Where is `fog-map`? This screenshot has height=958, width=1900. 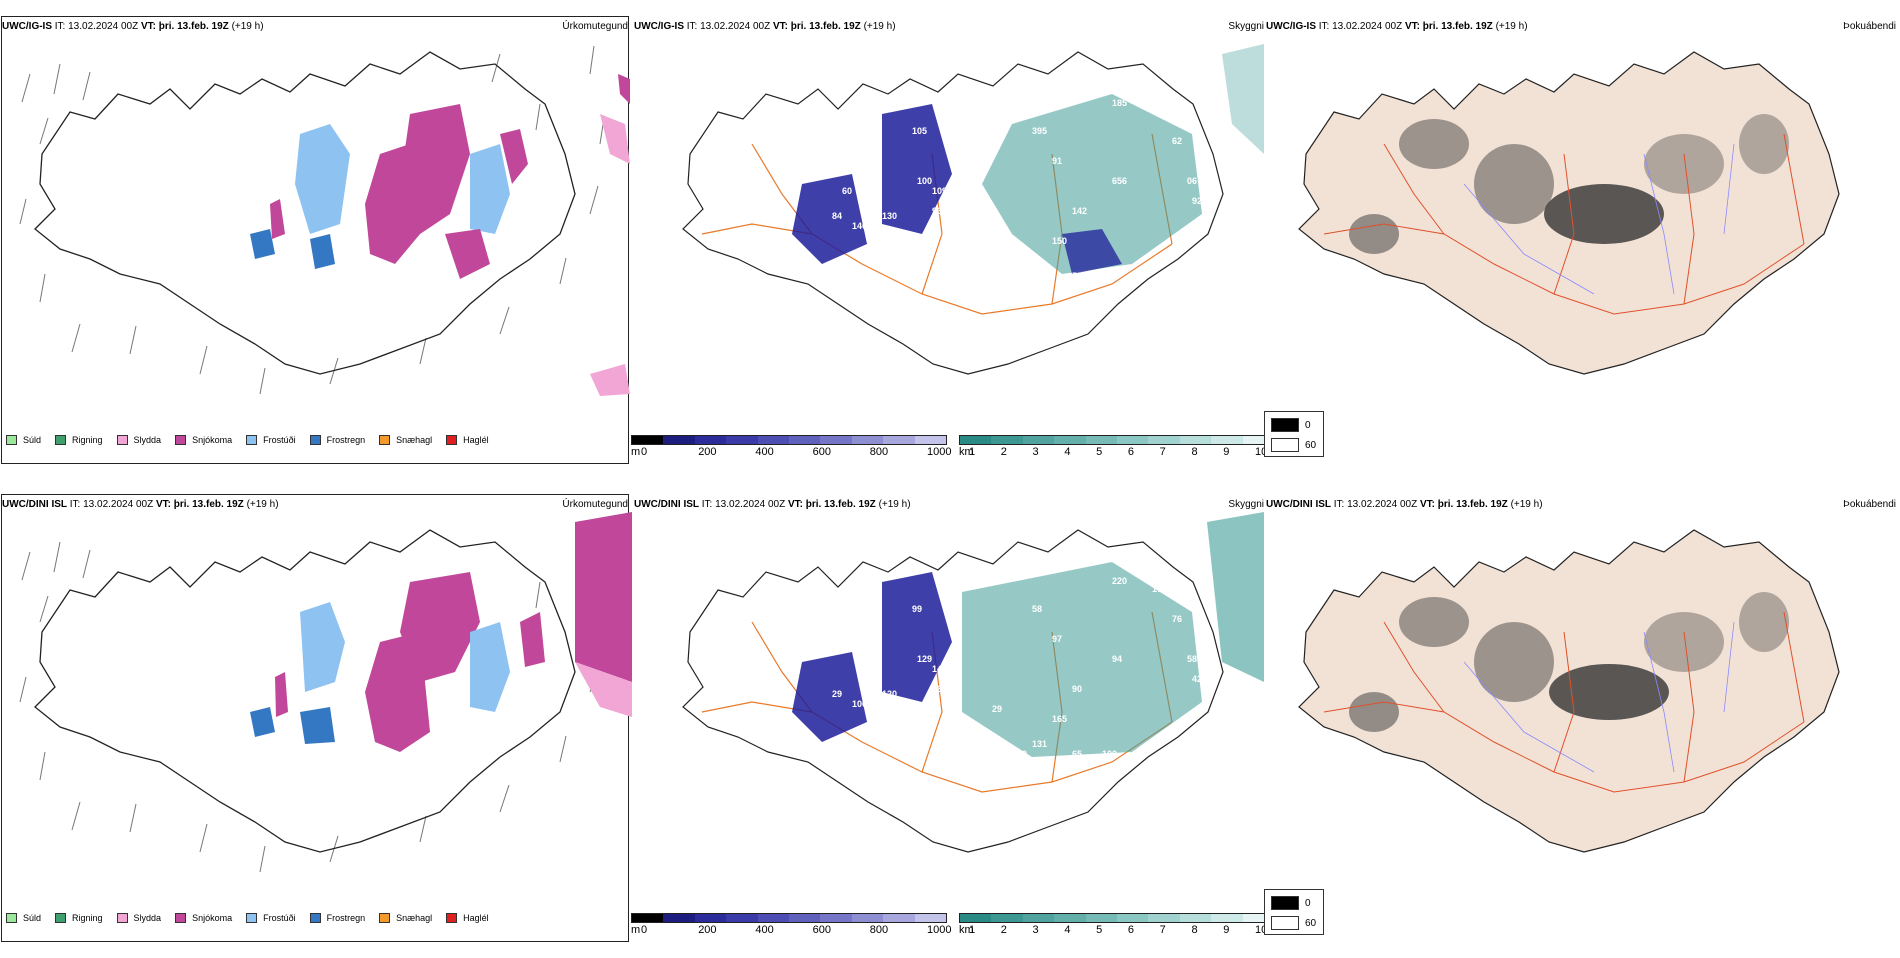
fog-map is located at coordinates (1569, 691).